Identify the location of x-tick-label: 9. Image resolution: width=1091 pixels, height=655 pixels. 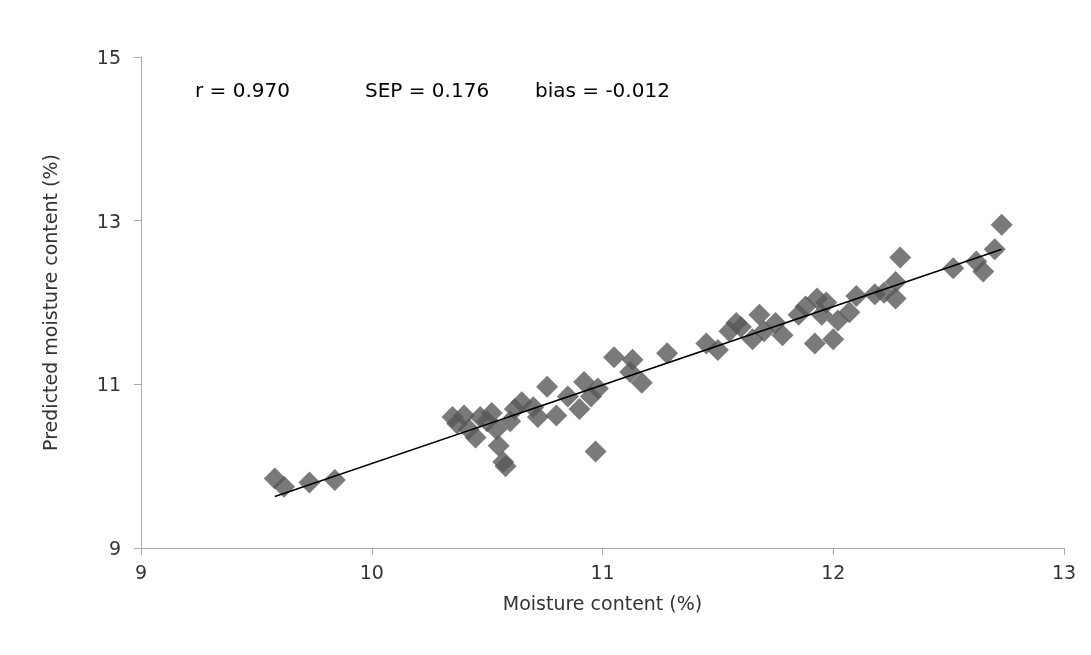
(141, 571).